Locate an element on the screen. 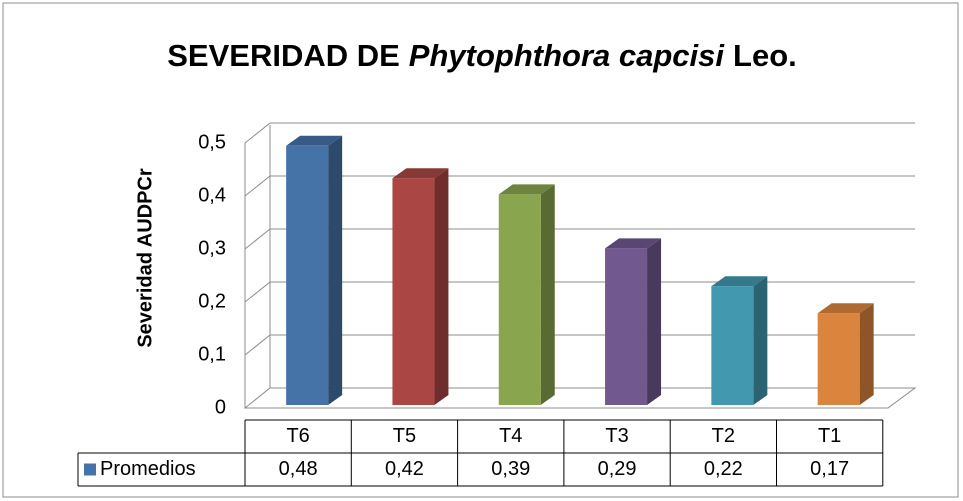  y-tick-label: 0,5 is located at coordinates (212, 142).